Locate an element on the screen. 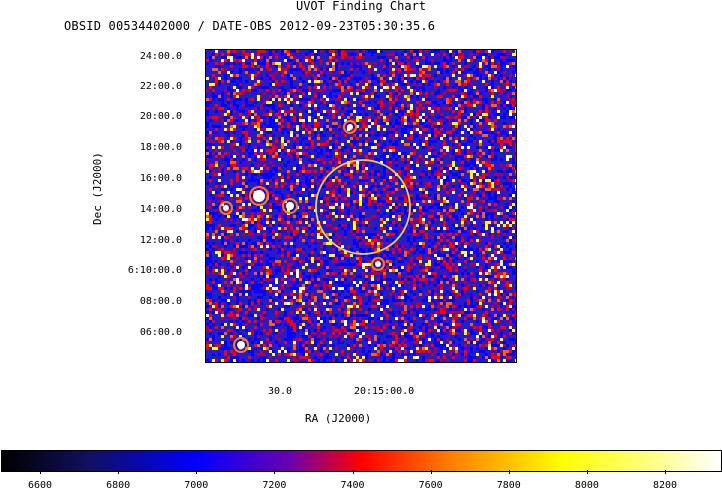 This screenshot has height=492, width=722. colorbar-tick-label: 7600 is located at coordinates (431, 486).